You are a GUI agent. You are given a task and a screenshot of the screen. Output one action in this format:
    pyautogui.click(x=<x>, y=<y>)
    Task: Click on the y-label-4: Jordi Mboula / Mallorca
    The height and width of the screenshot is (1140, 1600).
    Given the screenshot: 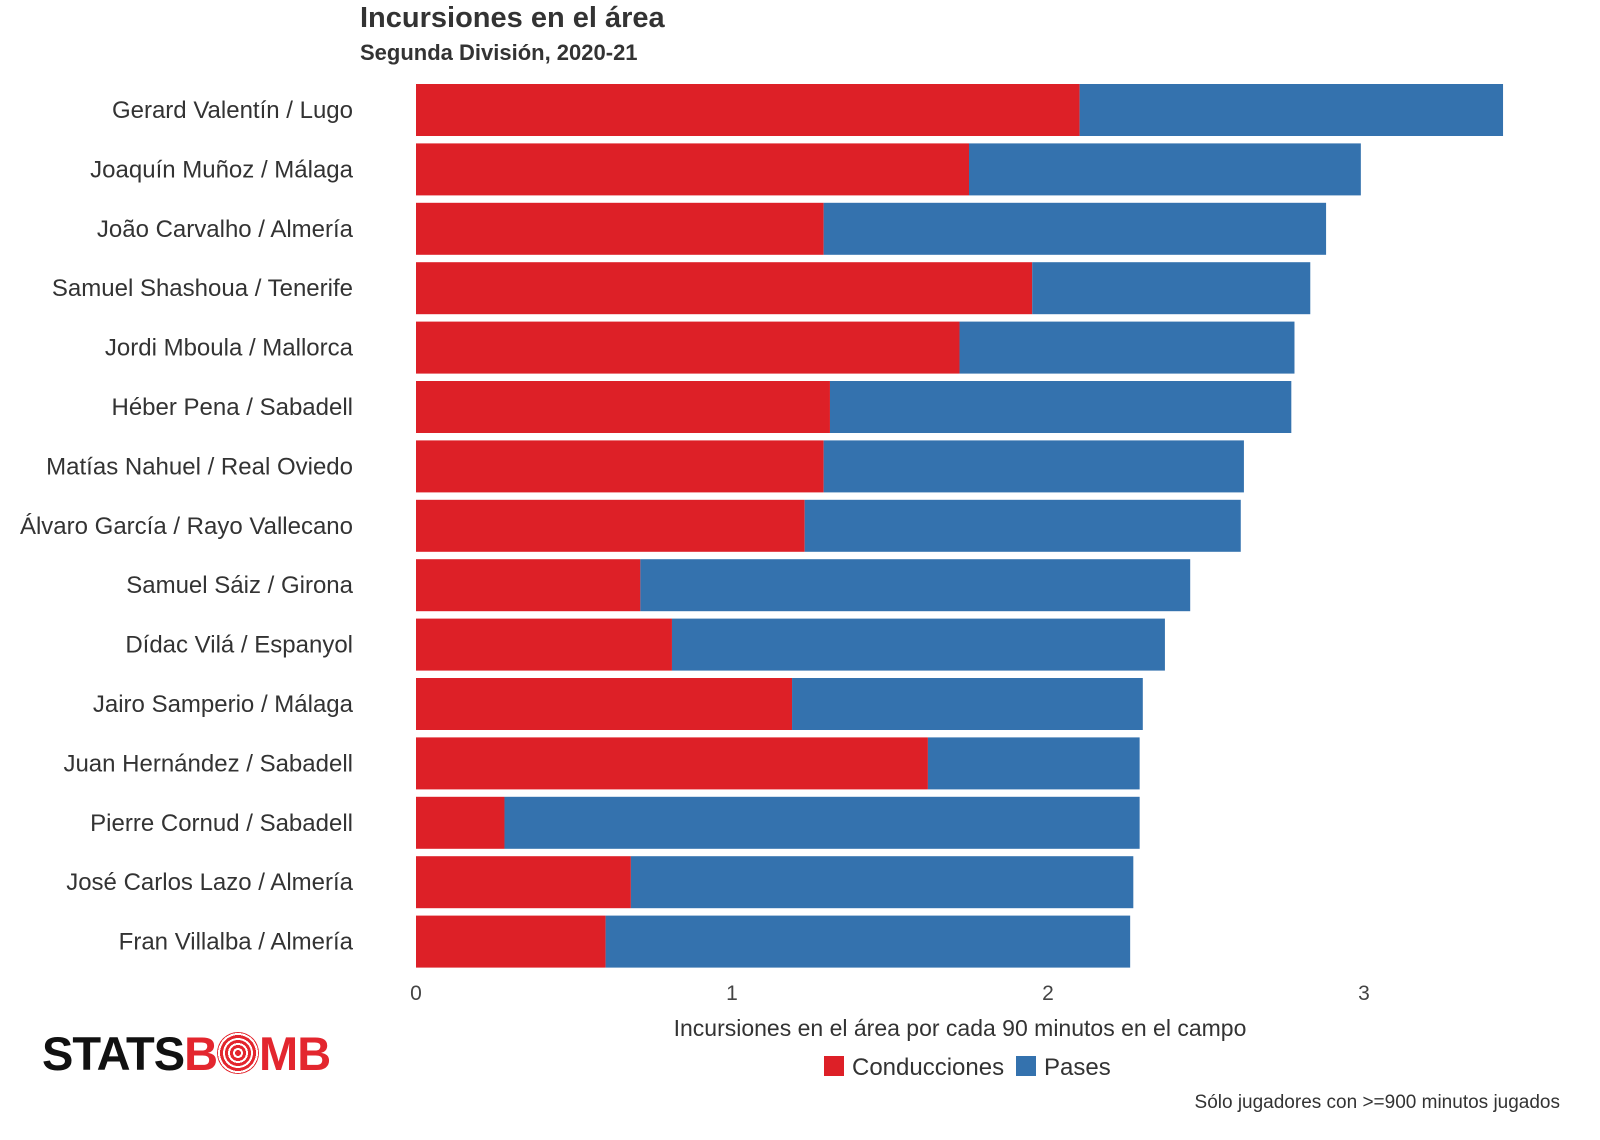 What is the action you would take?
    pyautogui.click(x=229, y=348)
    